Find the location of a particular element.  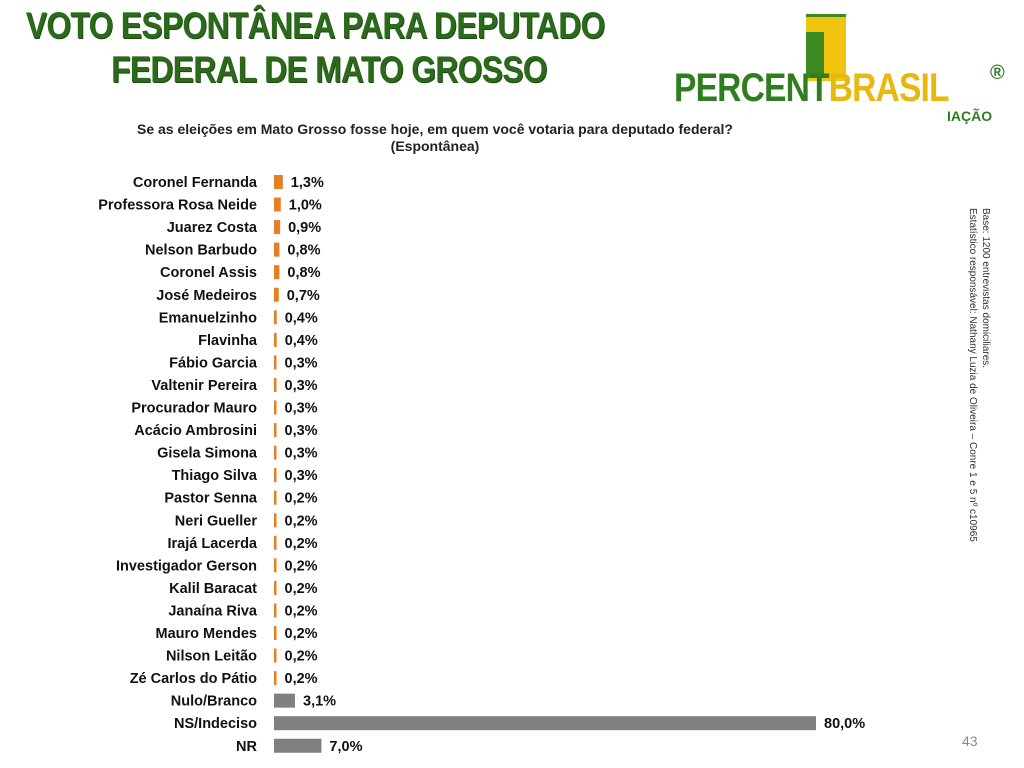

category-label: Thiago Silva is located at coordinates (215, 476).